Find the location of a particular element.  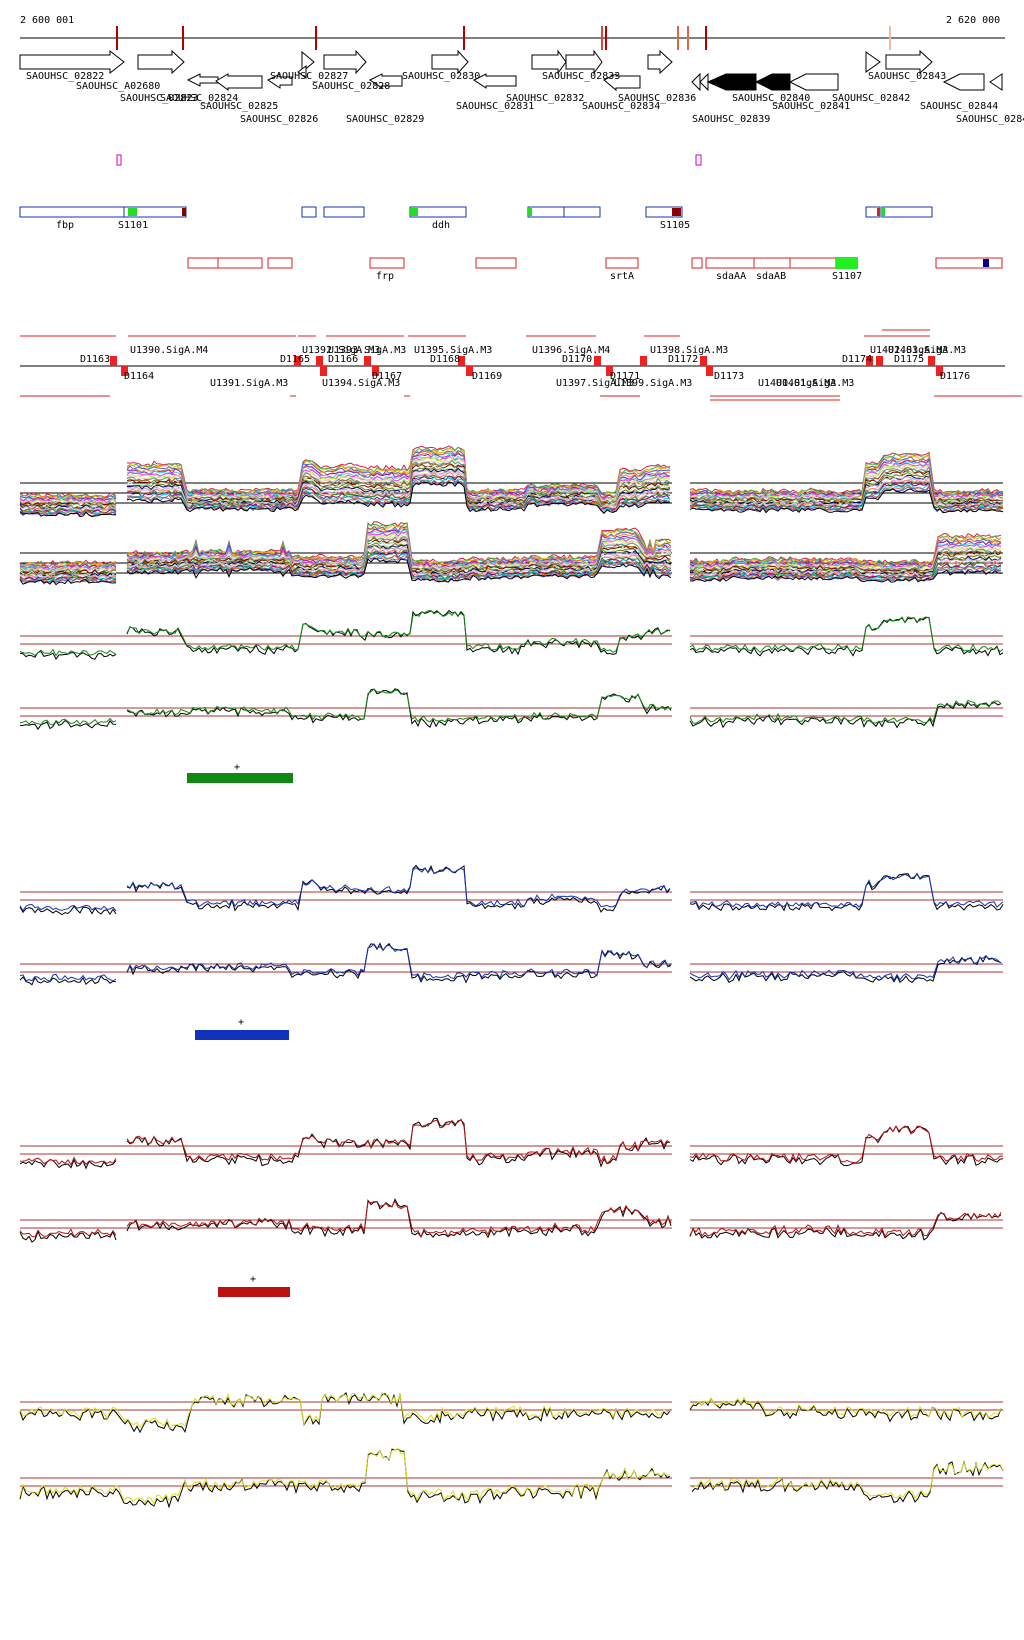

red-panel-top is located at coordinates (511, 1143).